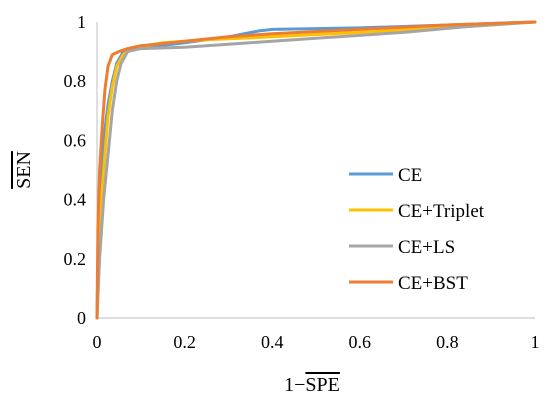 The width and height of the screenshot is (550, 408). What do you see at coordinates (81, 22) in the screenshot?
I see `y-tick-label: 1` at bounding box center [81, 22].